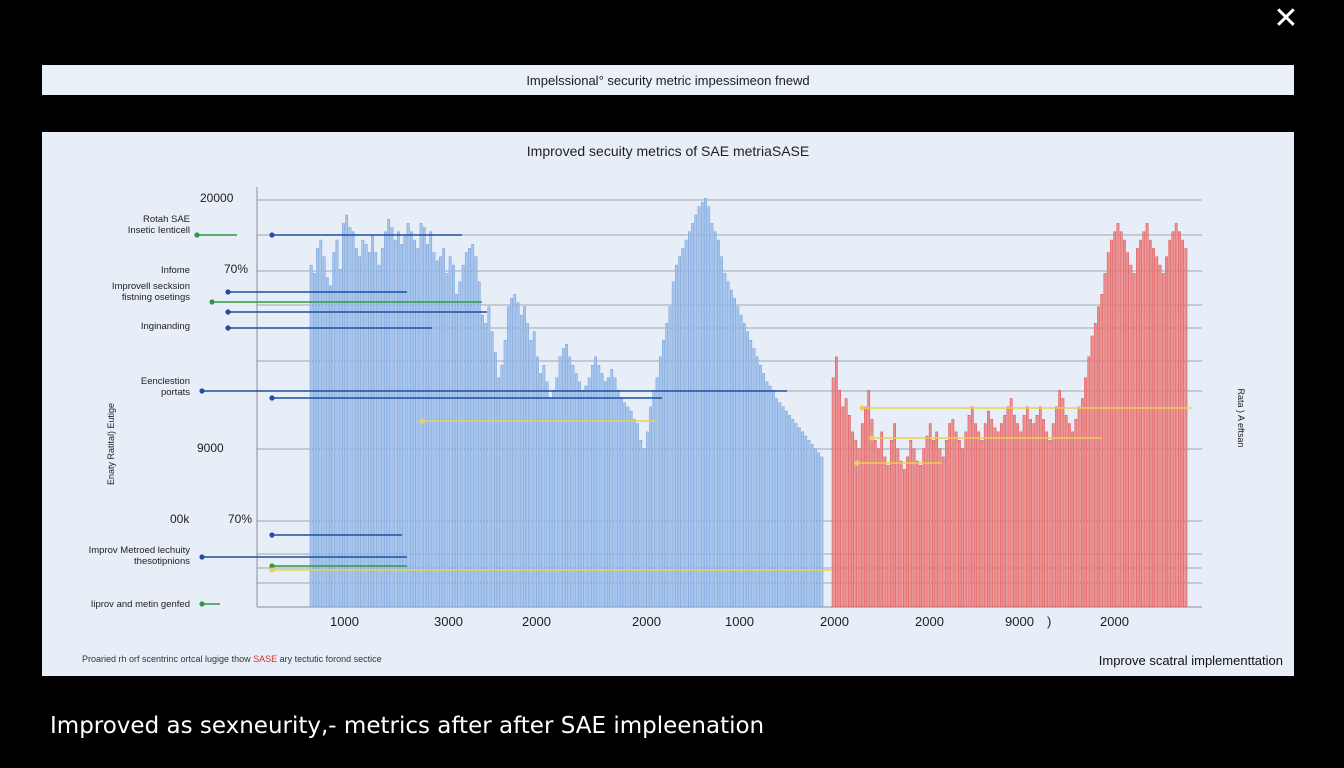  Describe the element at coordinates (1286, 18) in the screenshot. I see `close-icon: ✕` at that location.